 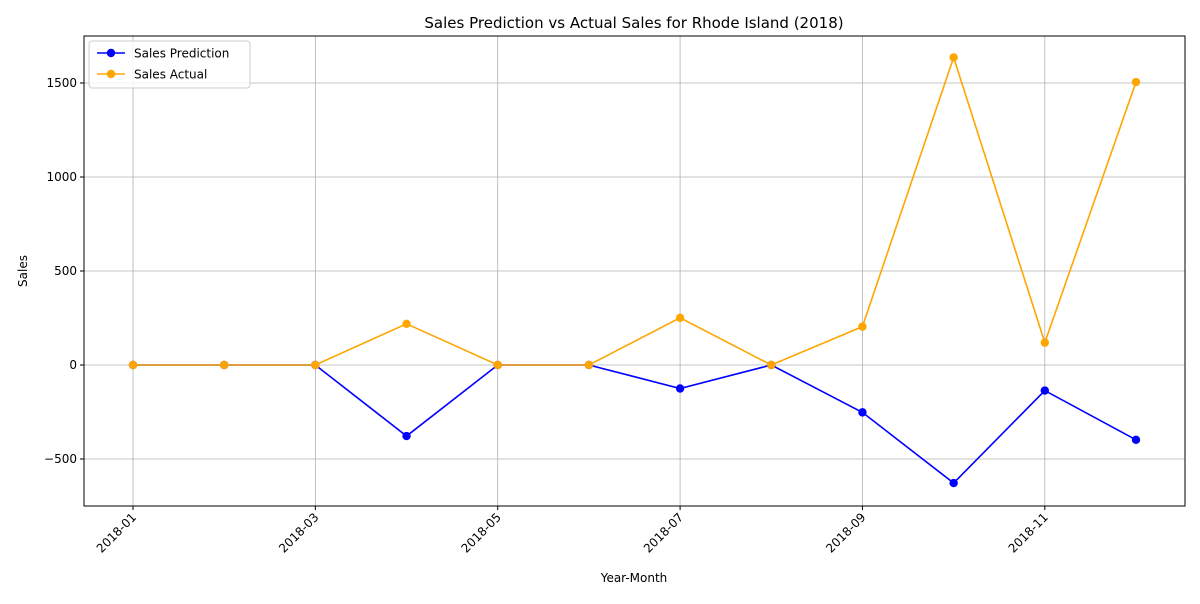 I want to click on x-axis-label: Year-Month, so click(x=634, y=578).